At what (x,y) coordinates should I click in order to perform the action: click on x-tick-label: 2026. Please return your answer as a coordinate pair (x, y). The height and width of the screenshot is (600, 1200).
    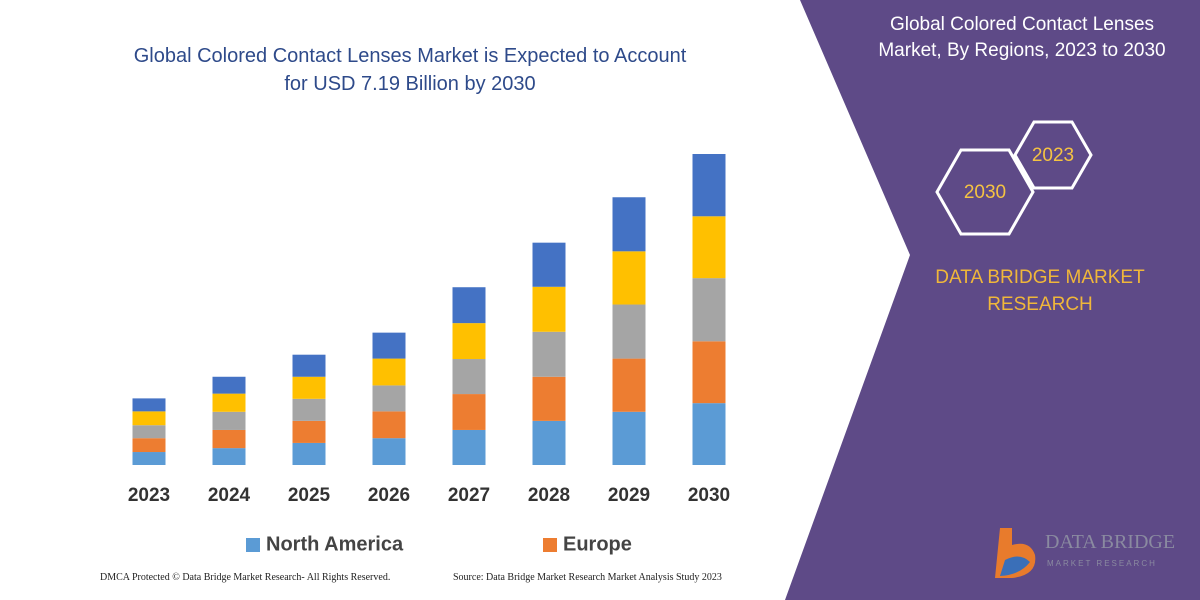
    Looking at the image, I should click on (389, 495).